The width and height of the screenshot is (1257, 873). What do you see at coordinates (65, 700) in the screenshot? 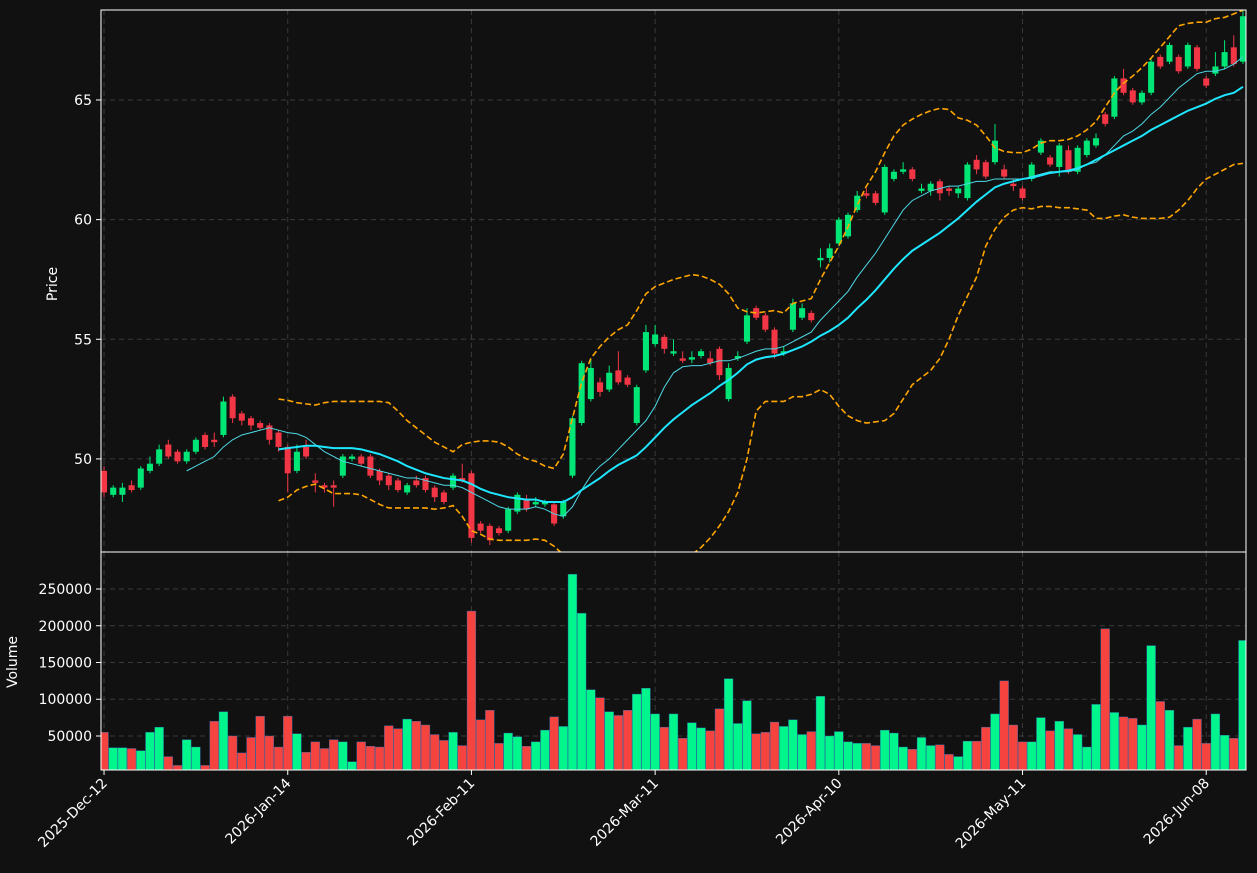
I see `y-tick-label: 100000` at bounding box center [65, 700].